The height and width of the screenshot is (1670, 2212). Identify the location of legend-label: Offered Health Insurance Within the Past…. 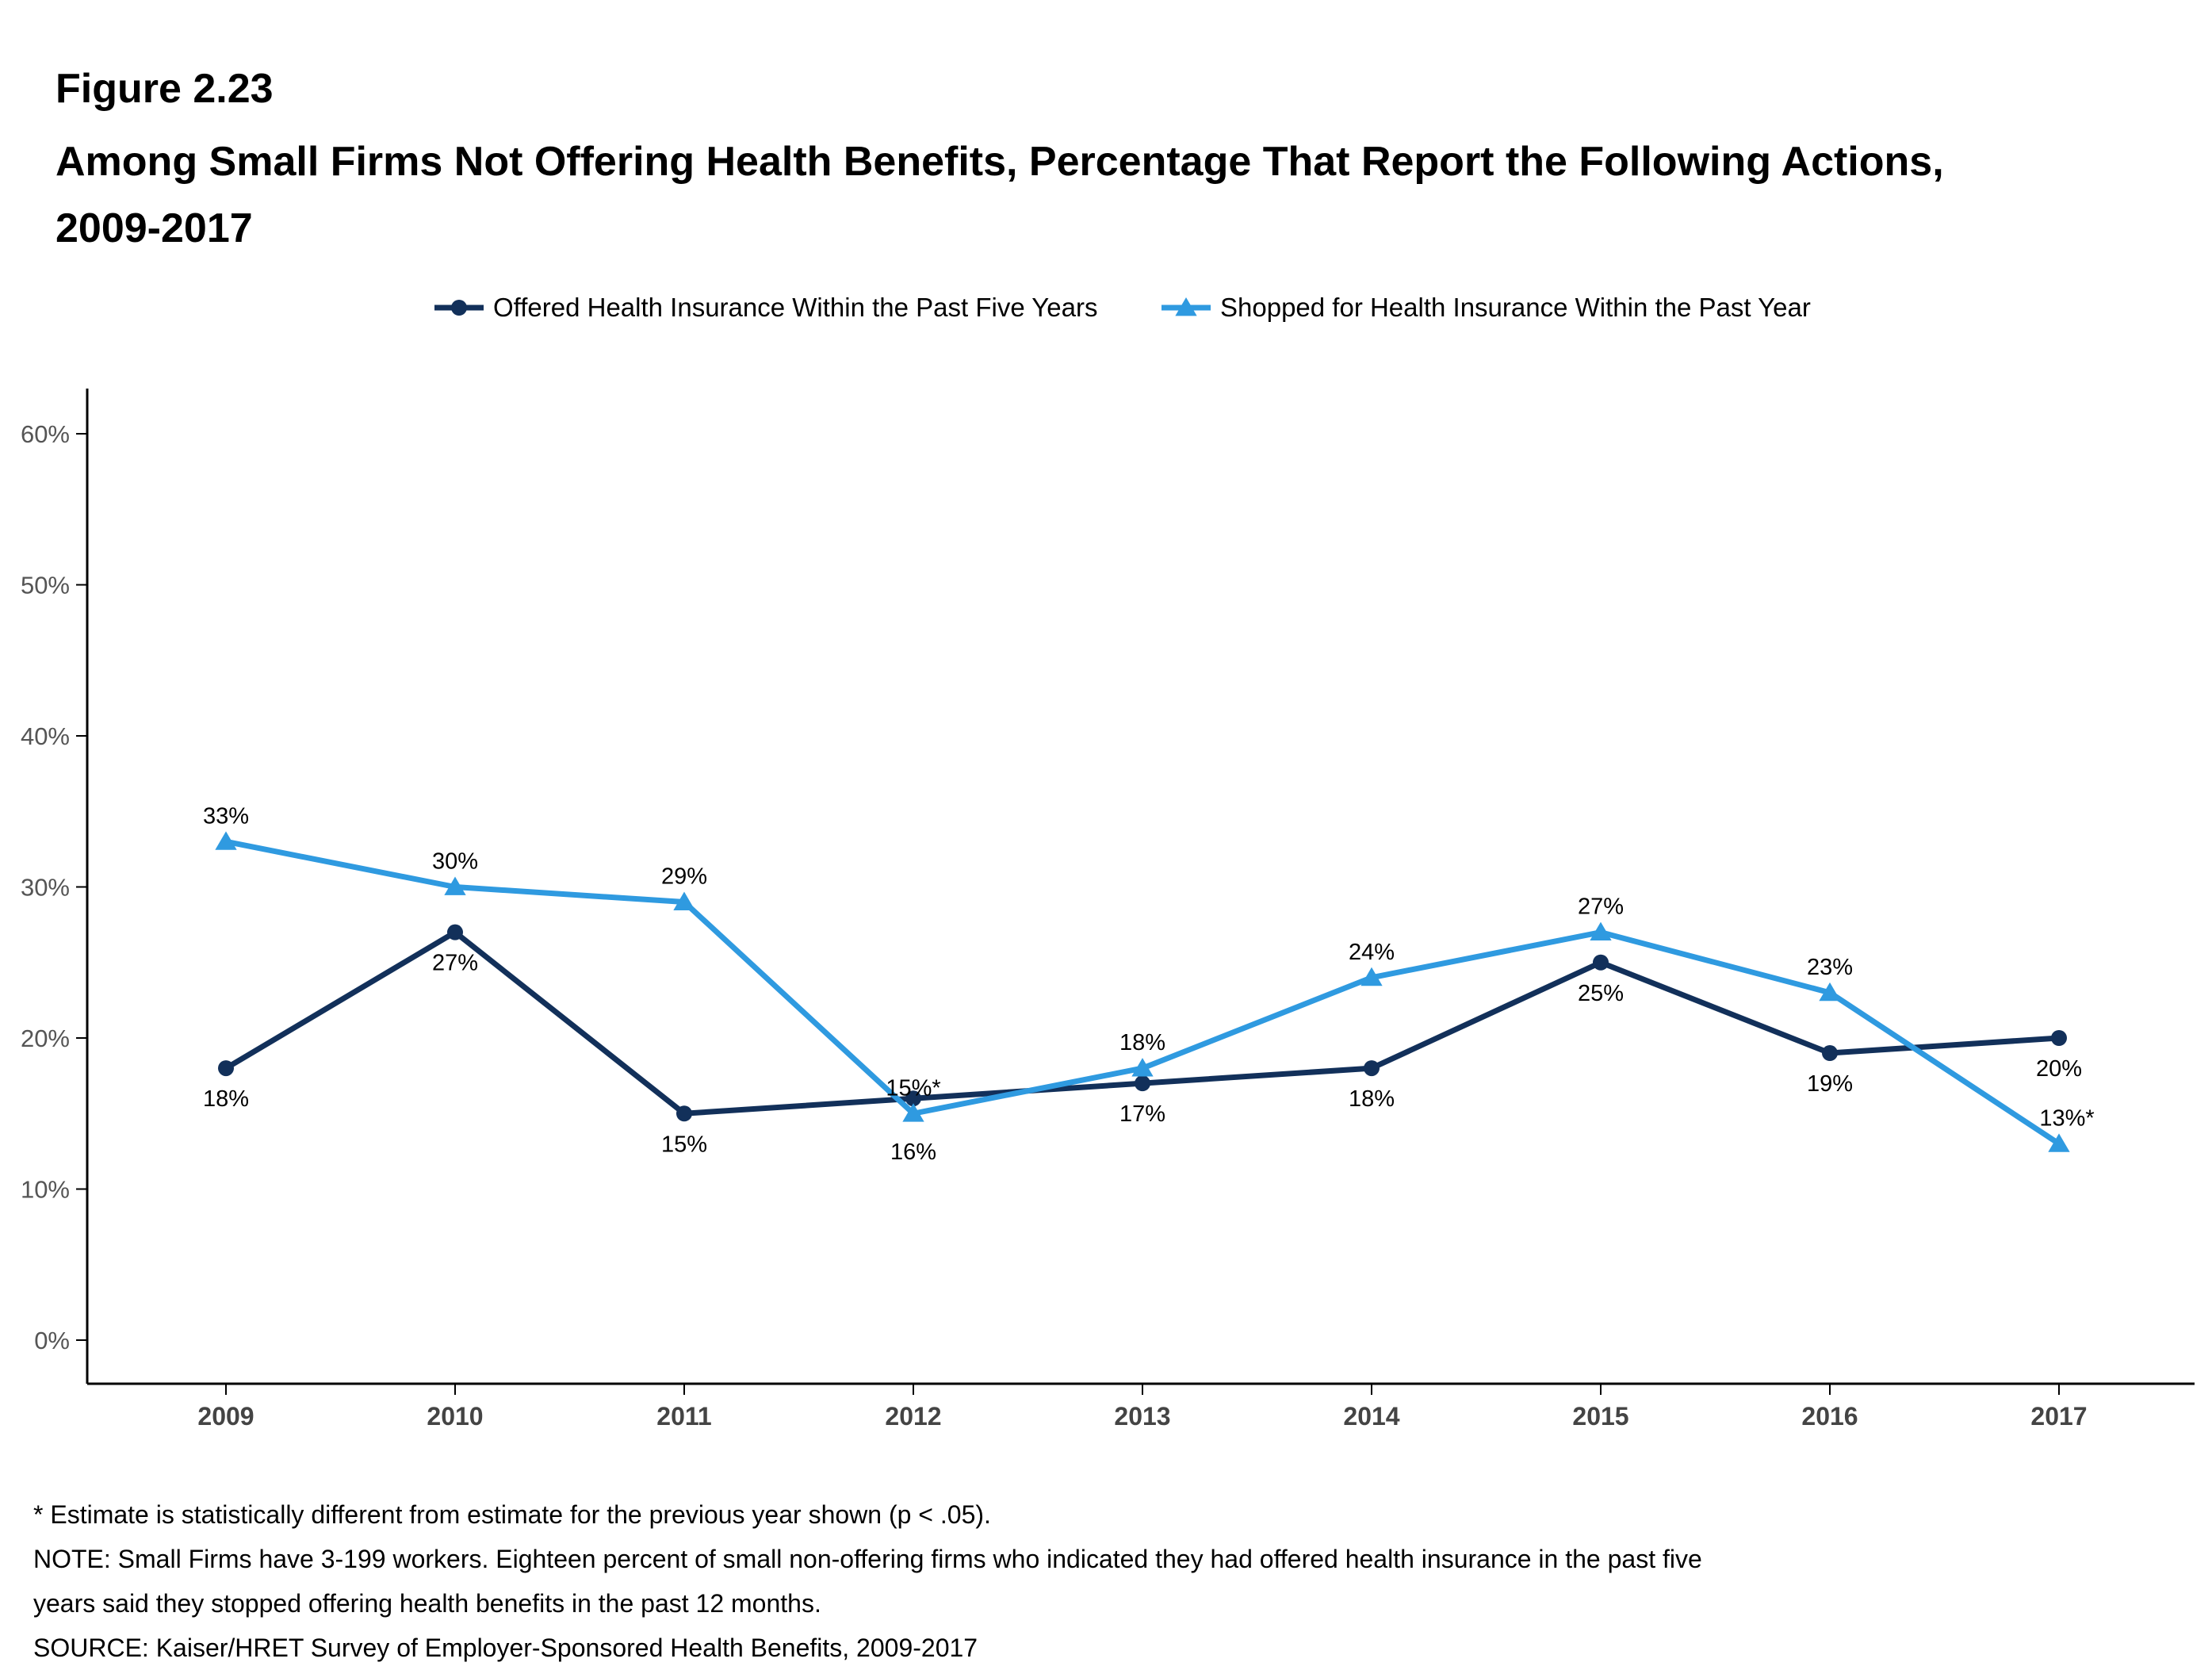
(795, 307).